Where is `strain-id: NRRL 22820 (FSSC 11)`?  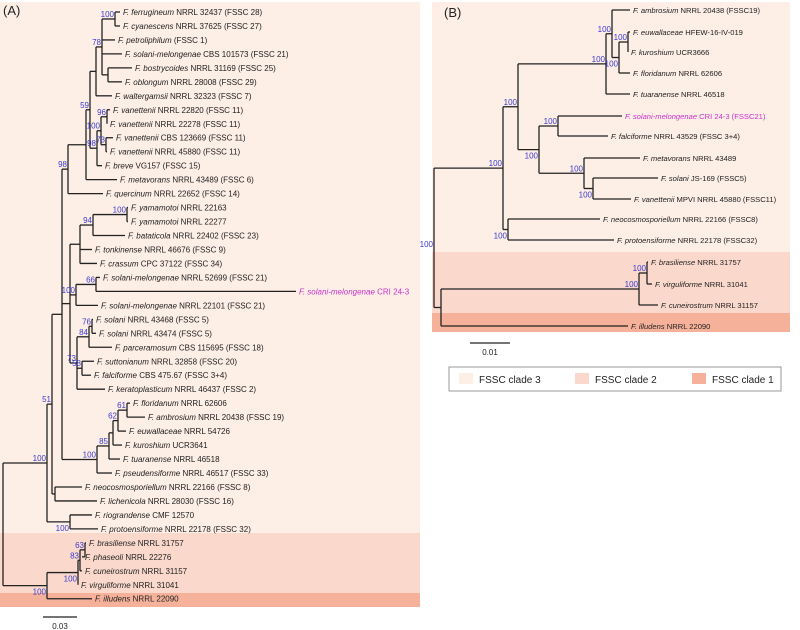 strain-id: NRRL 22820 (FSSC 11) is located at coordinates (201, 110).